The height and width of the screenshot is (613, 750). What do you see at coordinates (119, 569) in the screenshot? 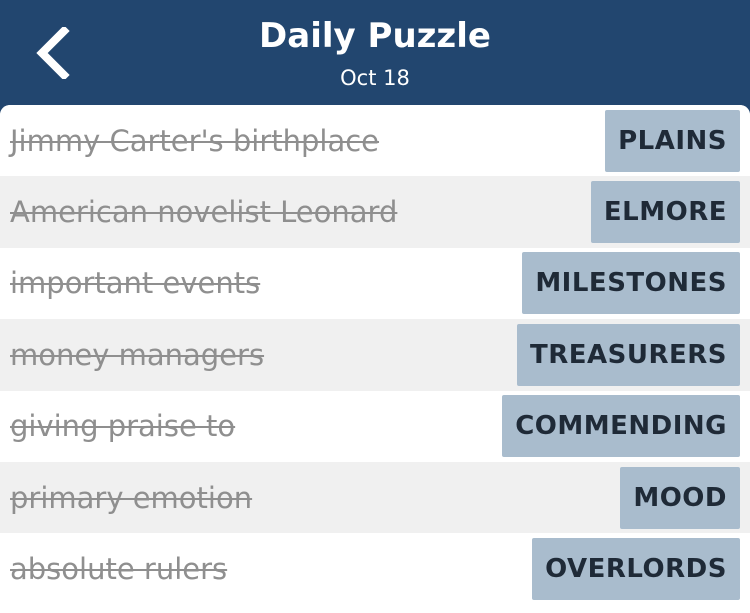
I see `clue-text: absolute rulers` at bounding box center [119, 569].